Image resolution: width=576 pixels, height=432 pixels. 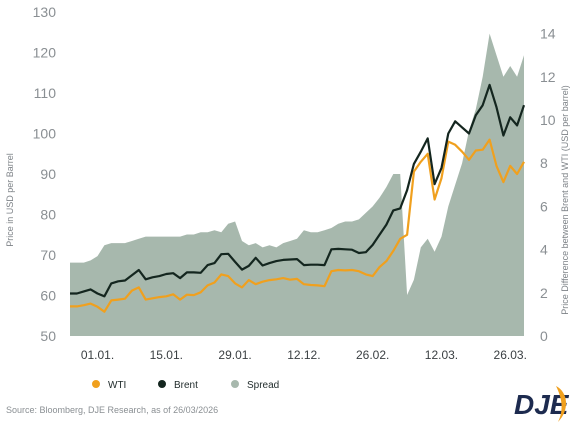 What do you see at coordinates (544, 293) in the screenshot?
I see `right-tick-label: 2` at bounding box center [544, 293].